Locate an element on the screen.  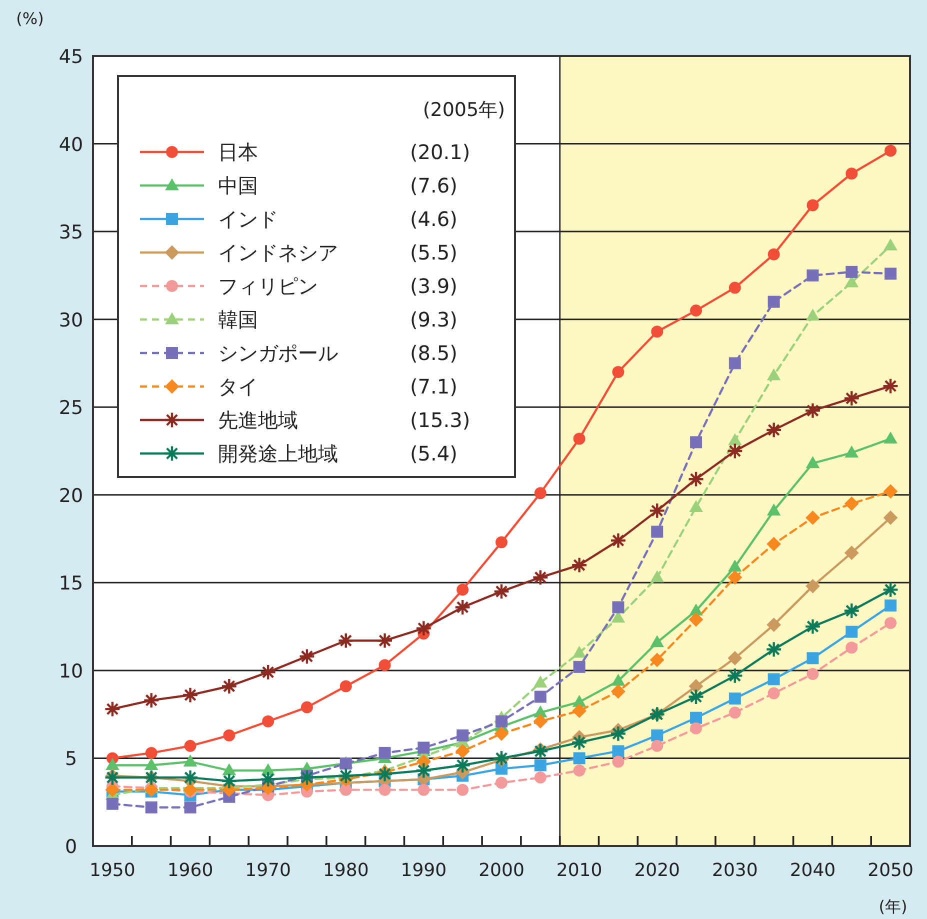
legend-label: シンガポール is located at coordinates (278, 353).